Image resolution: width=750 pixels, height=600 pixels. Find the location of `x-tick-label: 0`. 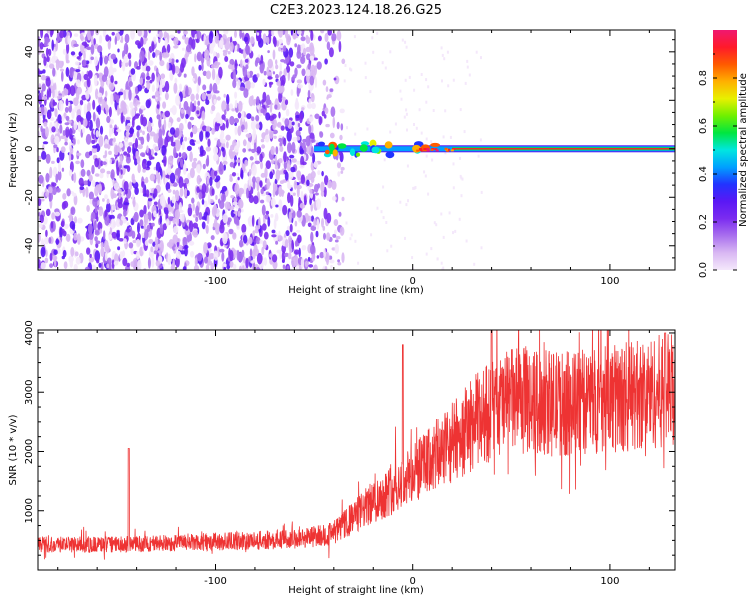

x-tick-label: 0 is located at coordinates (413, 281).